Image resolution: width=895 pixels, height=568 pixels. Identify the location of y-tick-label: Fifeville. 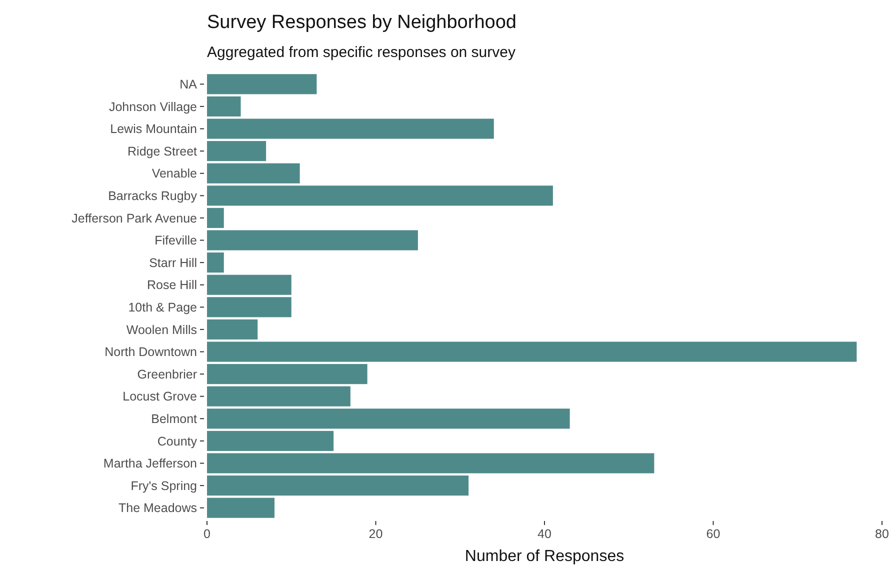
(176, 241).